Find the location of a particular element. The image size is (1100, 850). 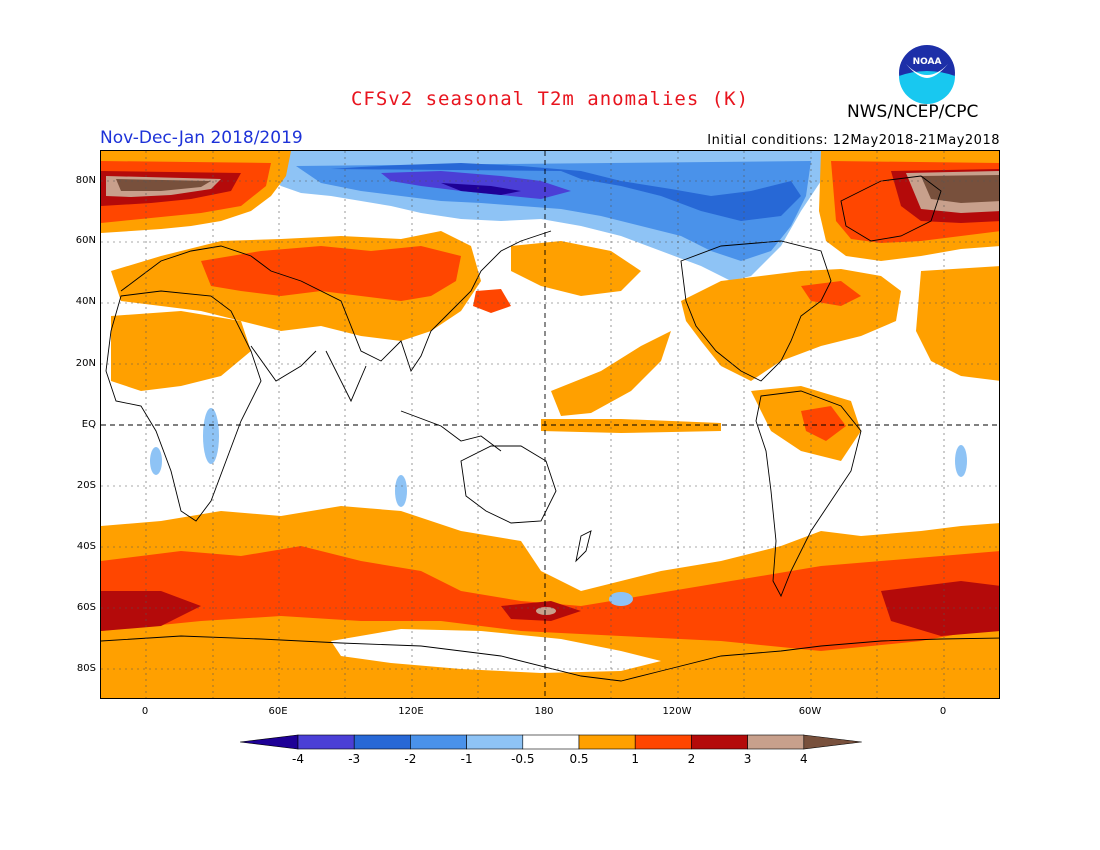

lat-label: 40S is located at coordinates (86, 546).